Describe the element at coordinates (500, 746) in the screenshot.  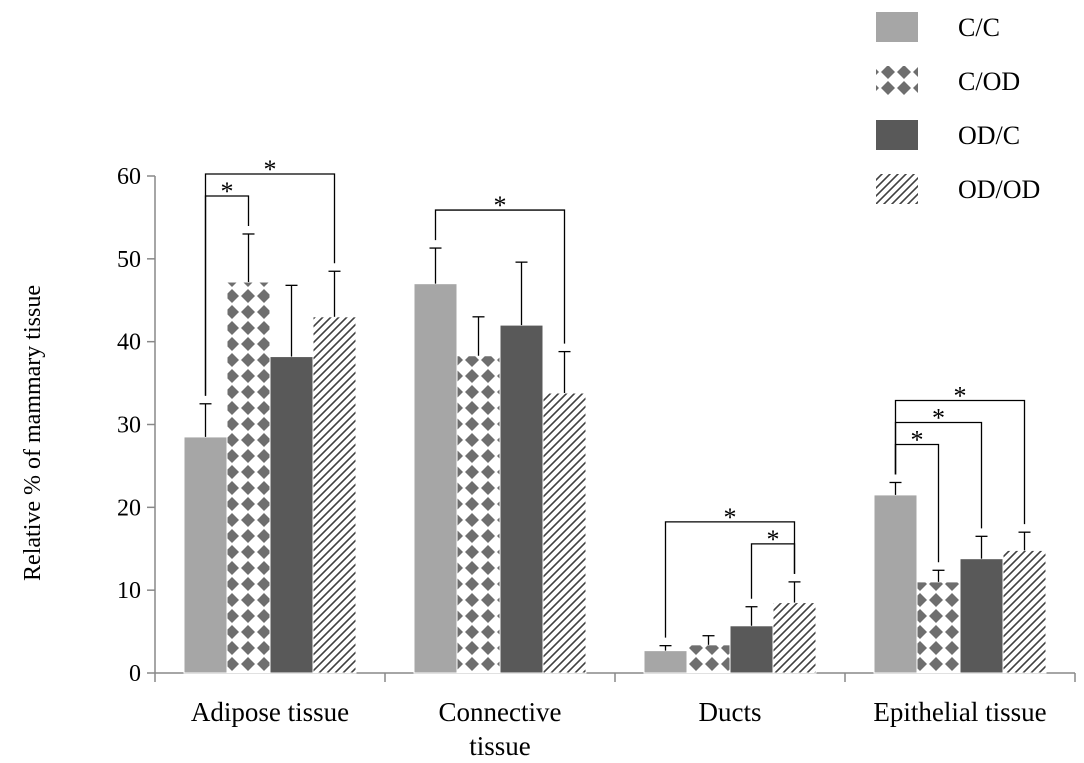
I see `x-tick-label: tissue` at that location.